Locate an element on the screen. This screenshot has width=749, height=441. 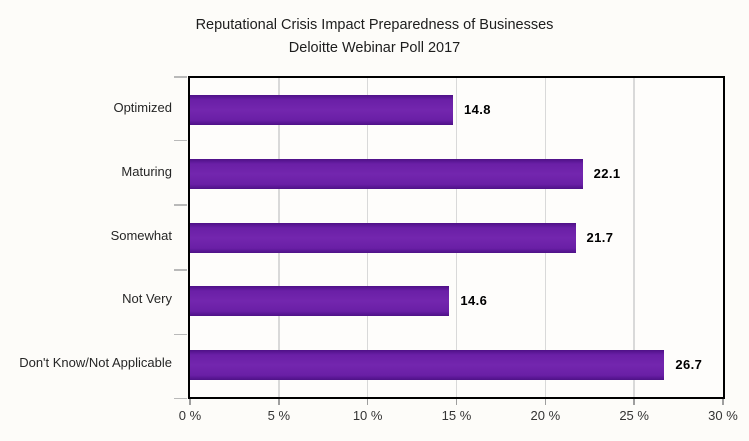
gridline is located at coordinates (634, 237).